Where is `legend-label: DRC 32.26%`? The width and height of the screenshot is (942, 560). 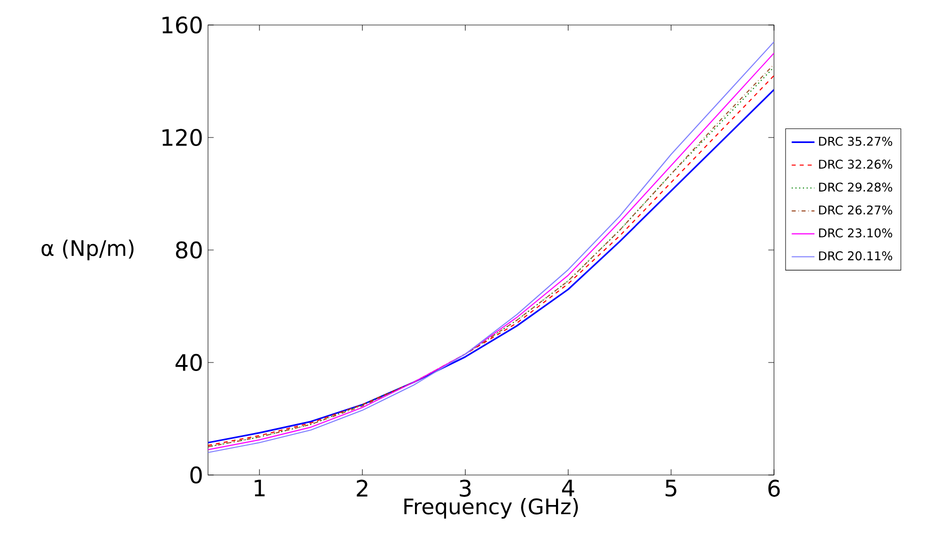
legend-label: DRC 32.26% is located at coordinates (855, 164).